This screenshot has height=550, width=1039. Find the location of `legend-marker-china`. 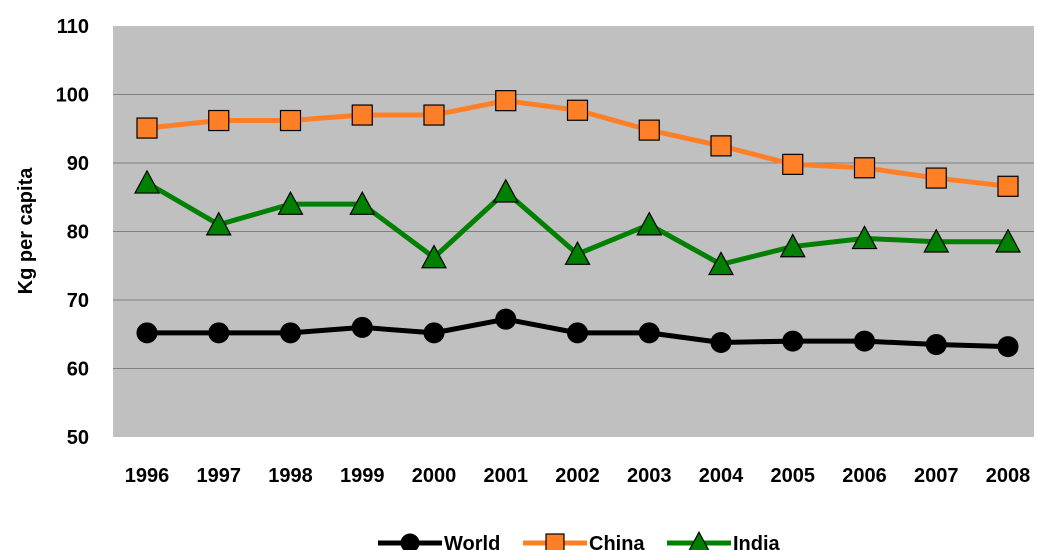

legend-marker-china is located at coordinates (555, 541).